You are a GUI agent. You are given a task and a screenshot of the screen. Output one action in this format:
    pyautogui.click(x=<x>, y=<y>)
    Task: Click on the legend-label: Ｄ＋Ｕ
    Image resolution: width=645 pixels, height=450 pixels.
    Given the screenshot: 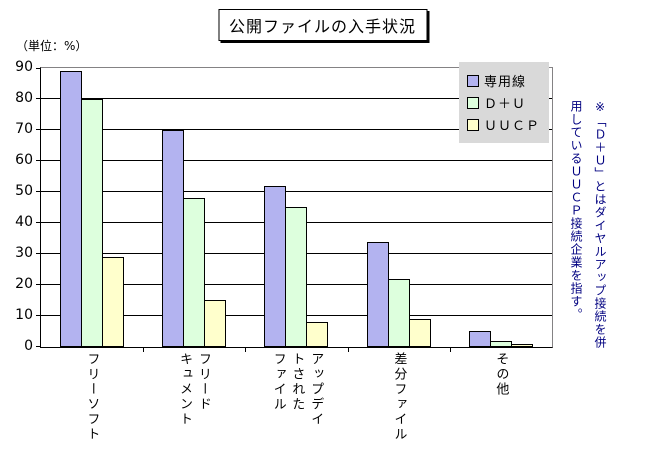 What is the action you would take?
    pyautogui.click(x=505, y=104)
    